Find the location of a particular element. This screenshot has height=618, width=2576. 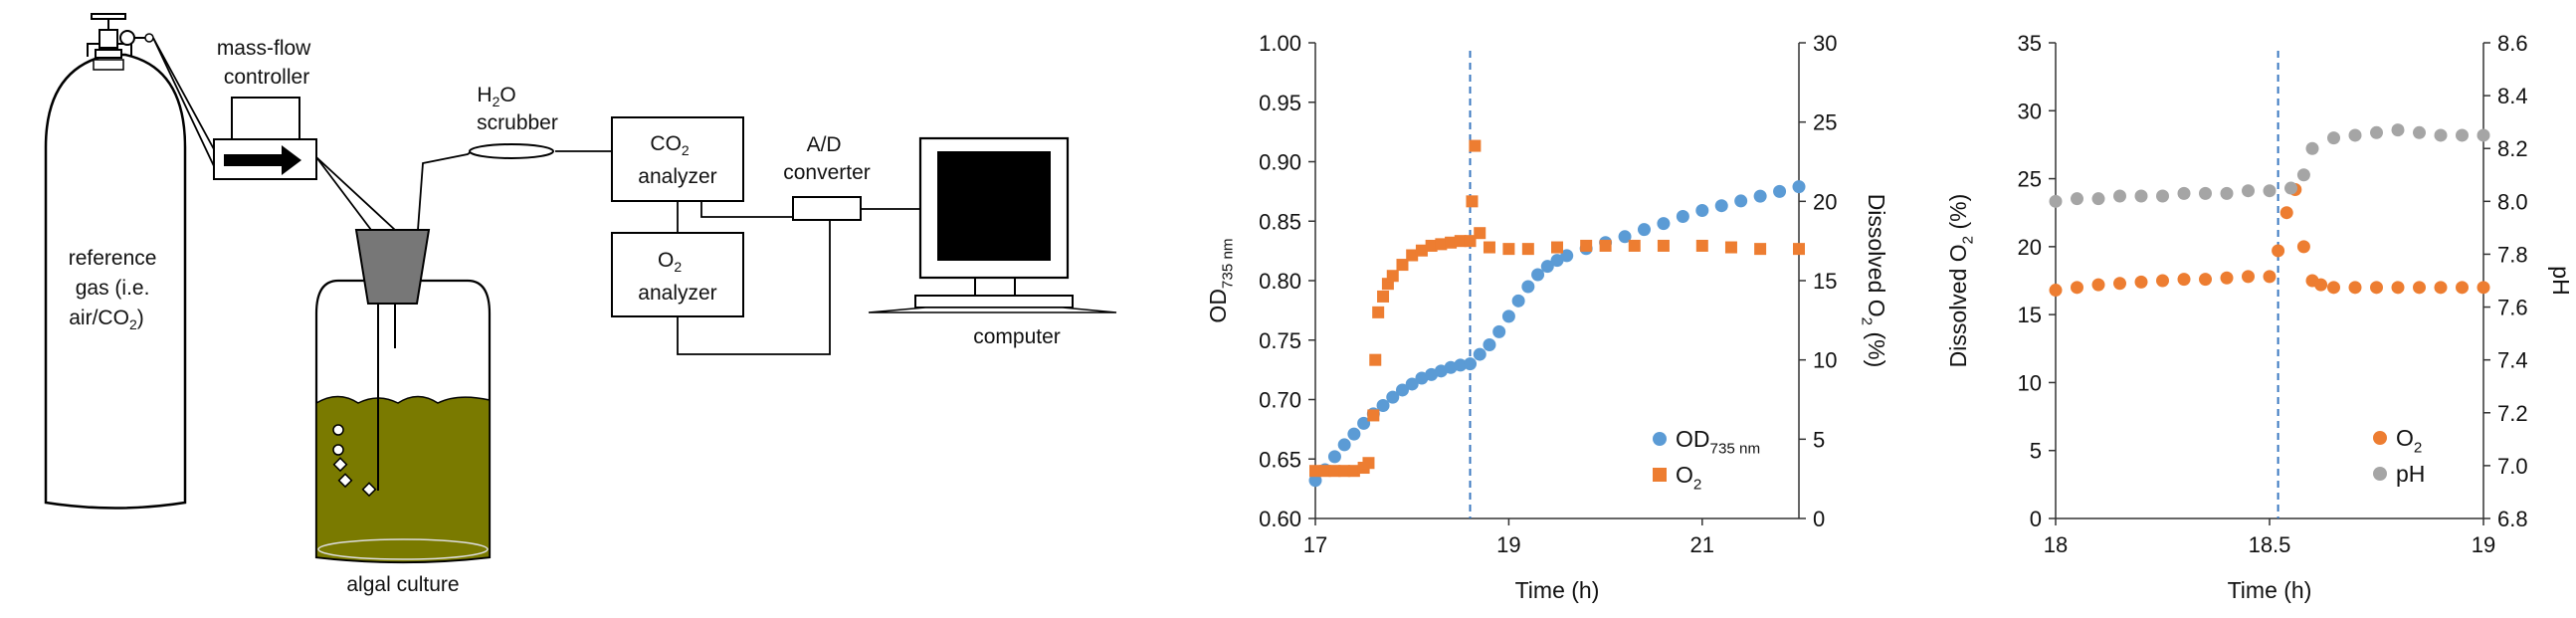

y2-tick-label: 7.6 is located at coordinates (2512, 308).